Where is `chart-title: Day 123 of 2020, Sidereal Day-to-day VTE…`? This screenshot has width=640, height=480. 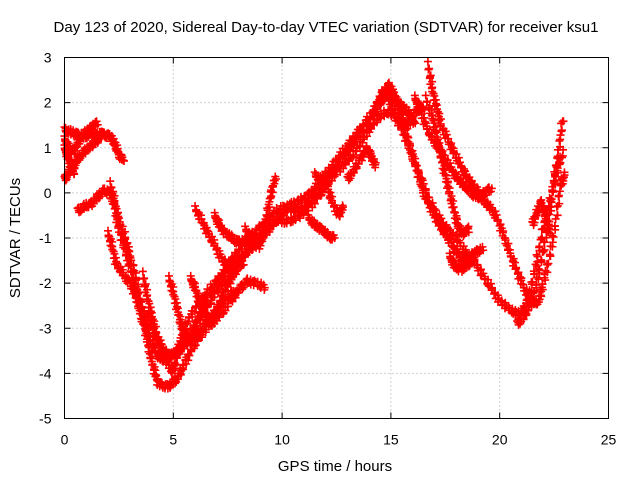 chart-title: Day 123 of 2020, Sidereal Day-to-day VTE… is located at coordinates (326, 27).